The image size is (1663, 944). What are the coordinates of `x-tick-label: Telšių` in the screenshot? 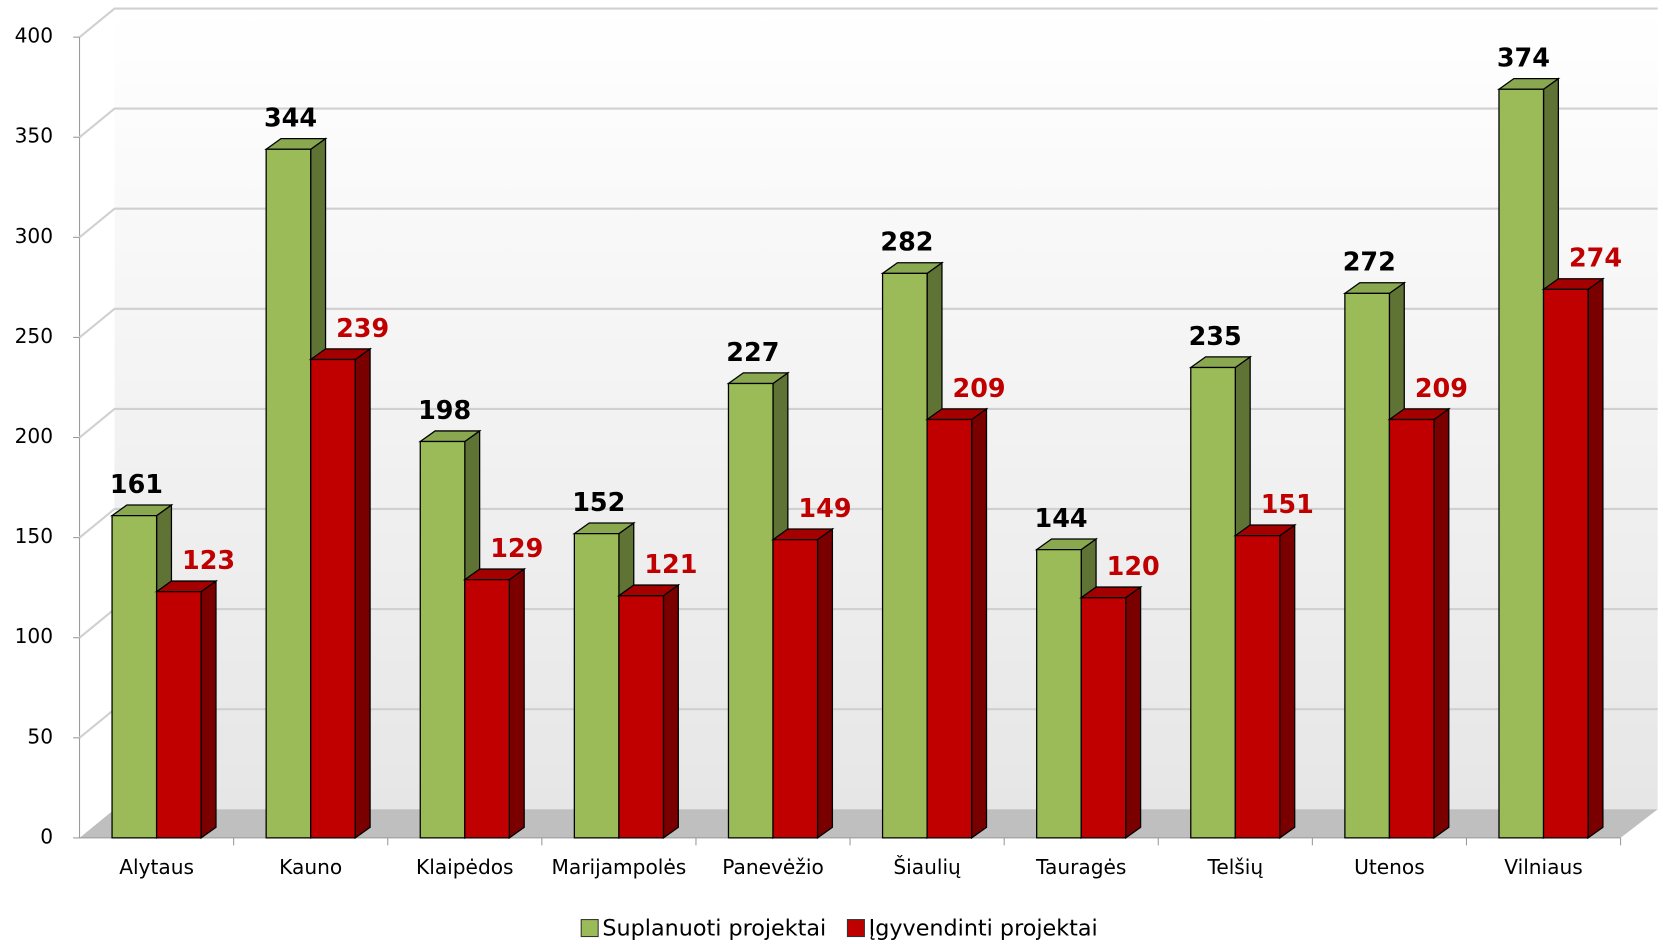 It's located at (1234, 867).